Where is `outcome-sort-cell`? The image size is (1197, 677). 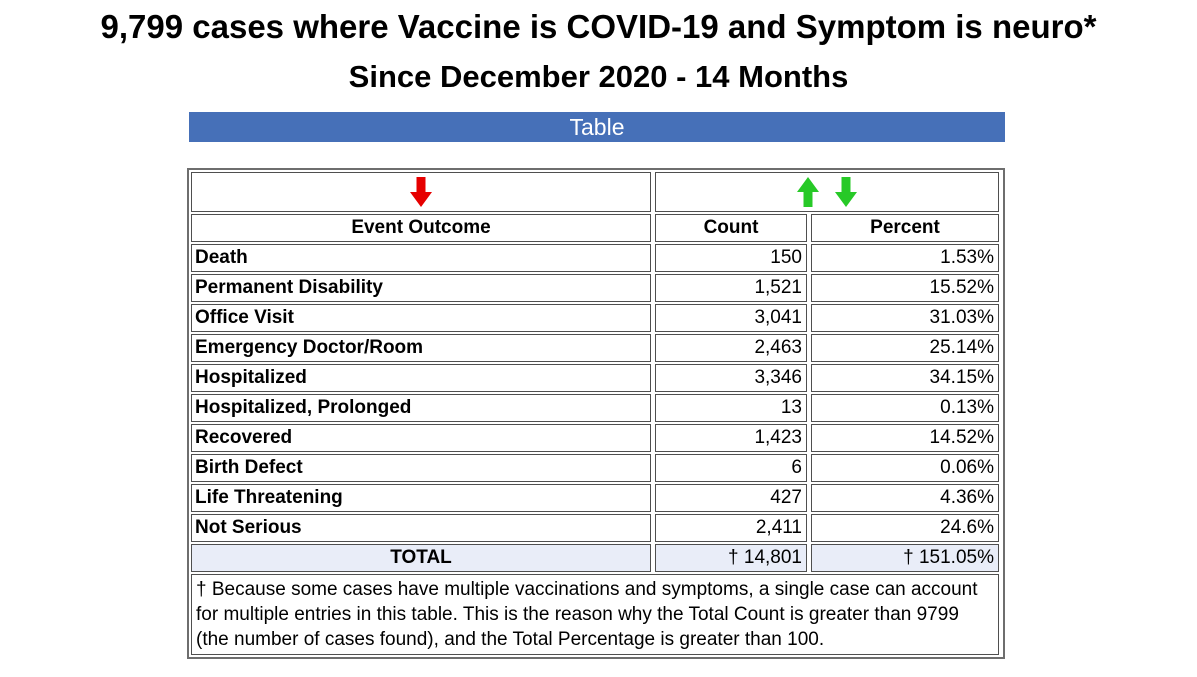
outcome-sort-cell is located at coordinates (421, 192).